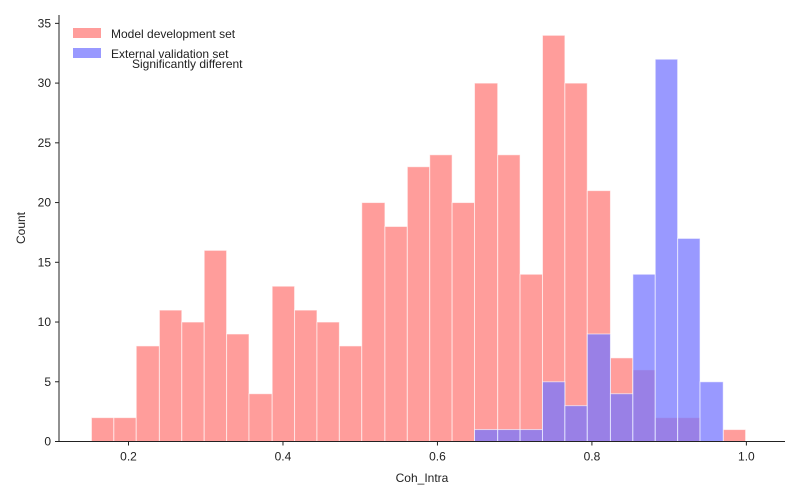 This screenshot has width=800, height=500. Describe the element at coordinates (87, 53) in the screenshot. I see `legend-swatch-external-validation` at that location.